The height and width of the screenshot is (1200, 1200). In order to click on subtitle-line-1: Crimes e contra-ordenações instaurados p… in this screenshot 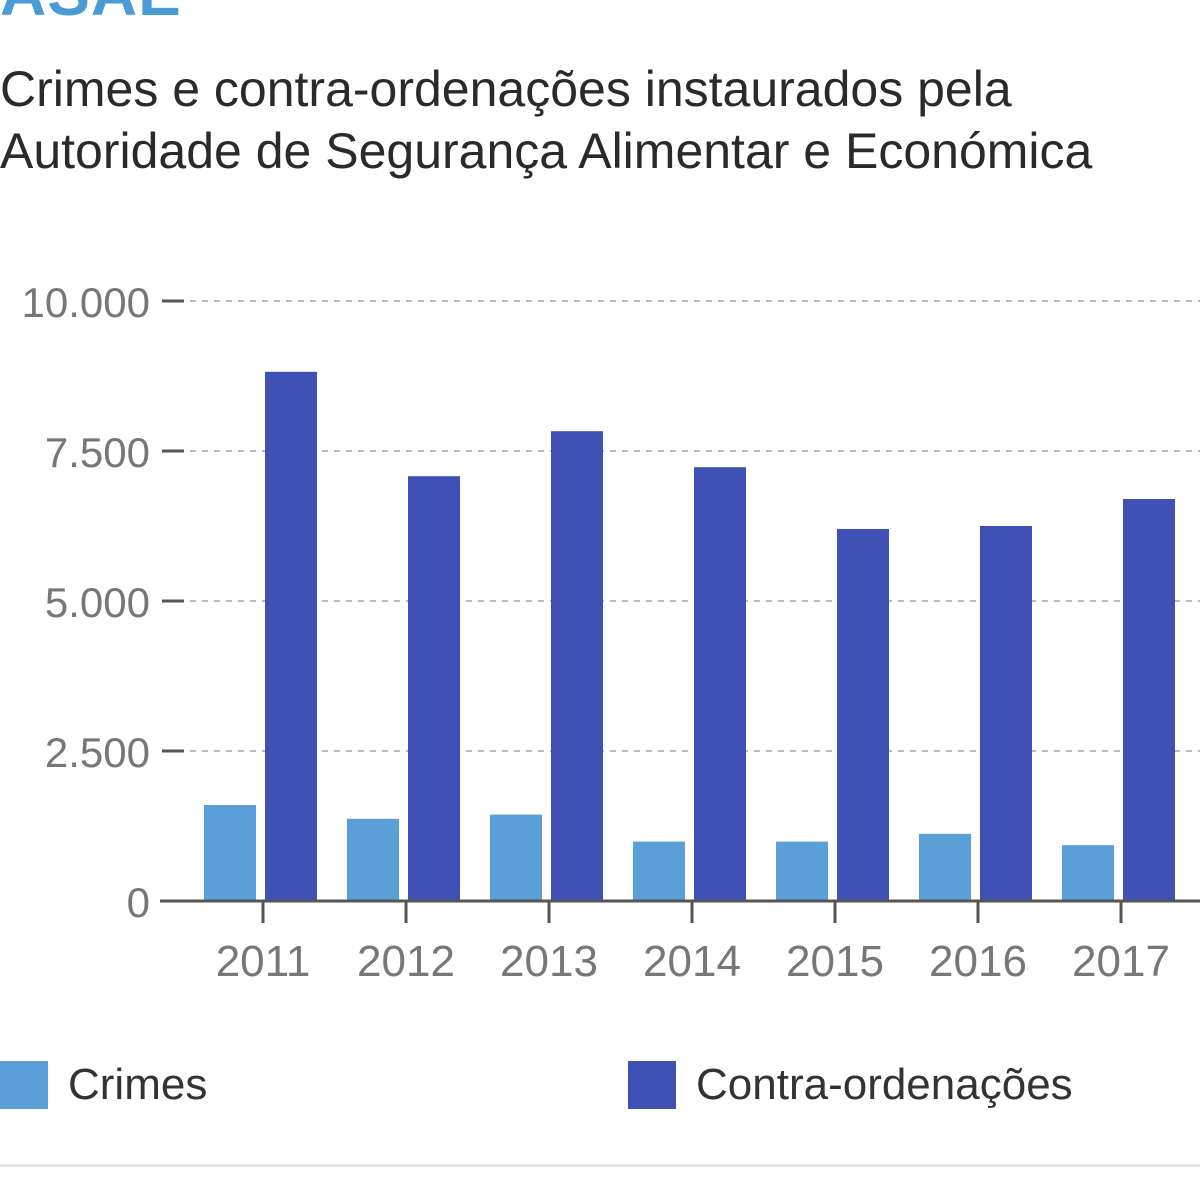, I will do `click(506, 89)`.